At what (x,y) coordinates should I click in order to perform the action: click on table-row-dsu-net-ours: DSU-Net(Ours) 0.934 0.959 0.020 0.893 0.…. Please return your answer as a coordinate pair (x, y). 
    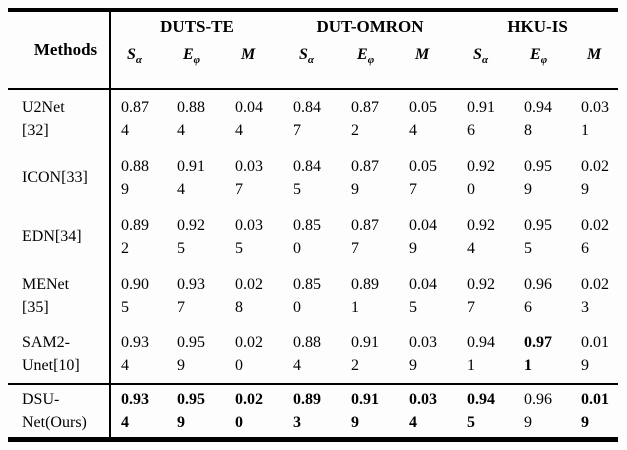
    Looking at the image, I should click on (313, 411).